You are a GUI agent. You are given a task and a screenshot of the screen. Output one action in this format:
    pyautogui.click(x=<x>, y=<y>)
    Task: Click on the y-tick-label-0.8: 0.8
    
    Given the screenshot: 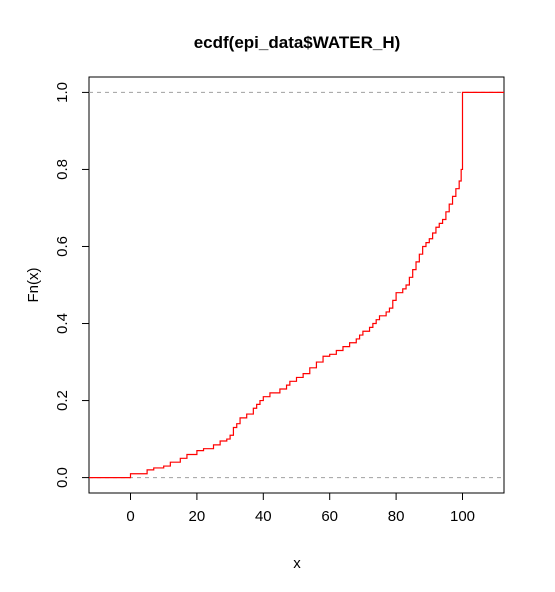 What is the action you would take?
    pyautogui.click(x=62, y=169)
    